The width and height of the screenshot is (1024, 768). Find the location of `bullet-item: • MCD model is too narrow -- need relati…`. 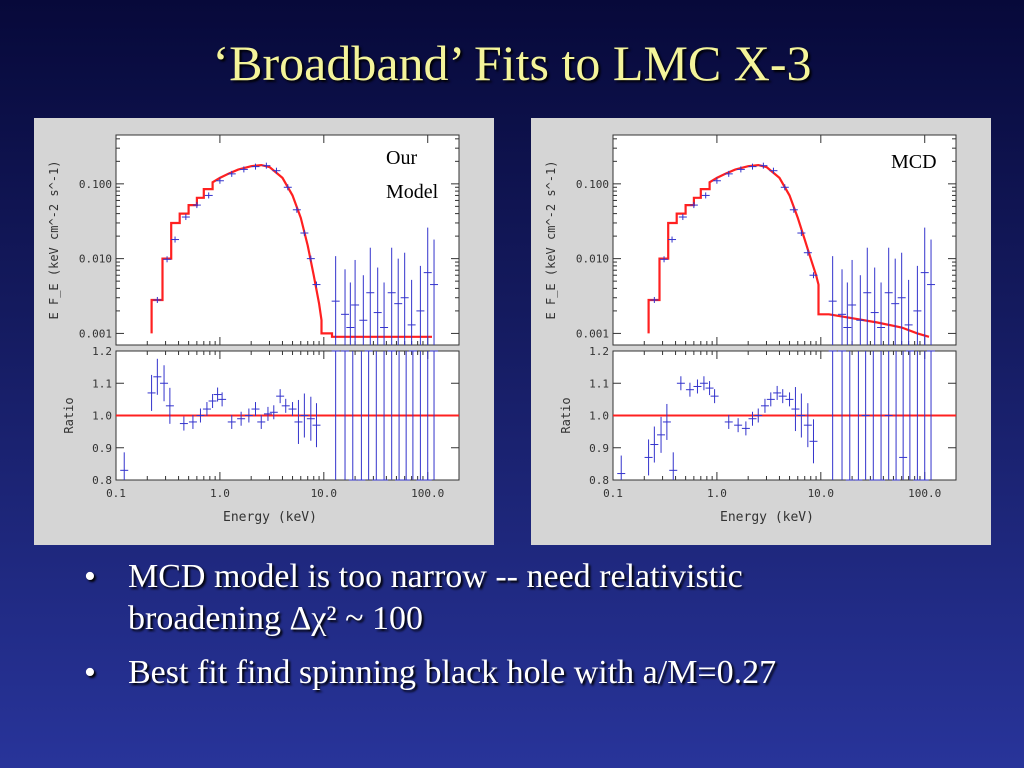

bullet-item: • MCD model is too narrow -- need relati… is located at coordinates (534, 598).